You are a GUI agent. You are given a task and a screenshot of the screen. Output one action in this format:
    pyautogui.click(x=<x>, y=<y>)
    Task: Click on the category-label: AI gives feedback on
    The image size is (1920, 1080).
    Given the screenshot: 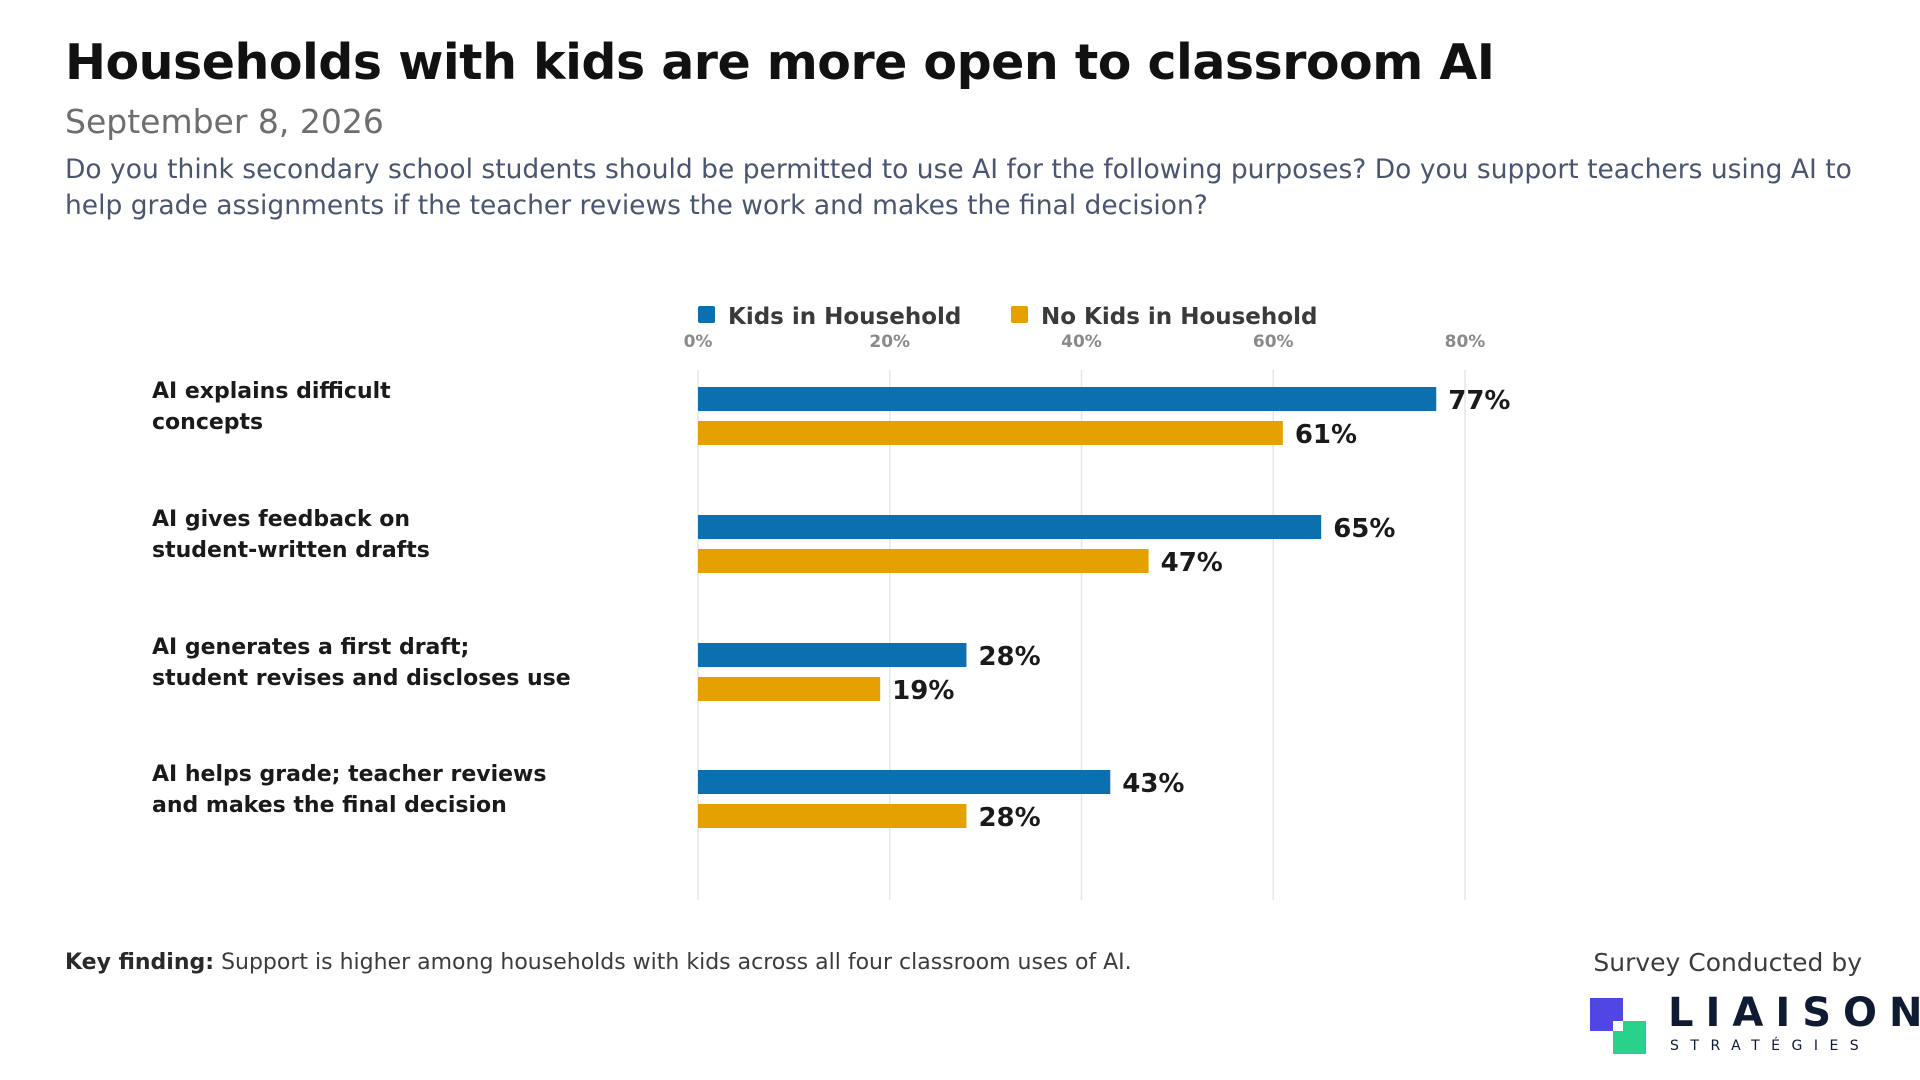 What is the action you would take?
    pyautogui.click(x=281, y=519)
    